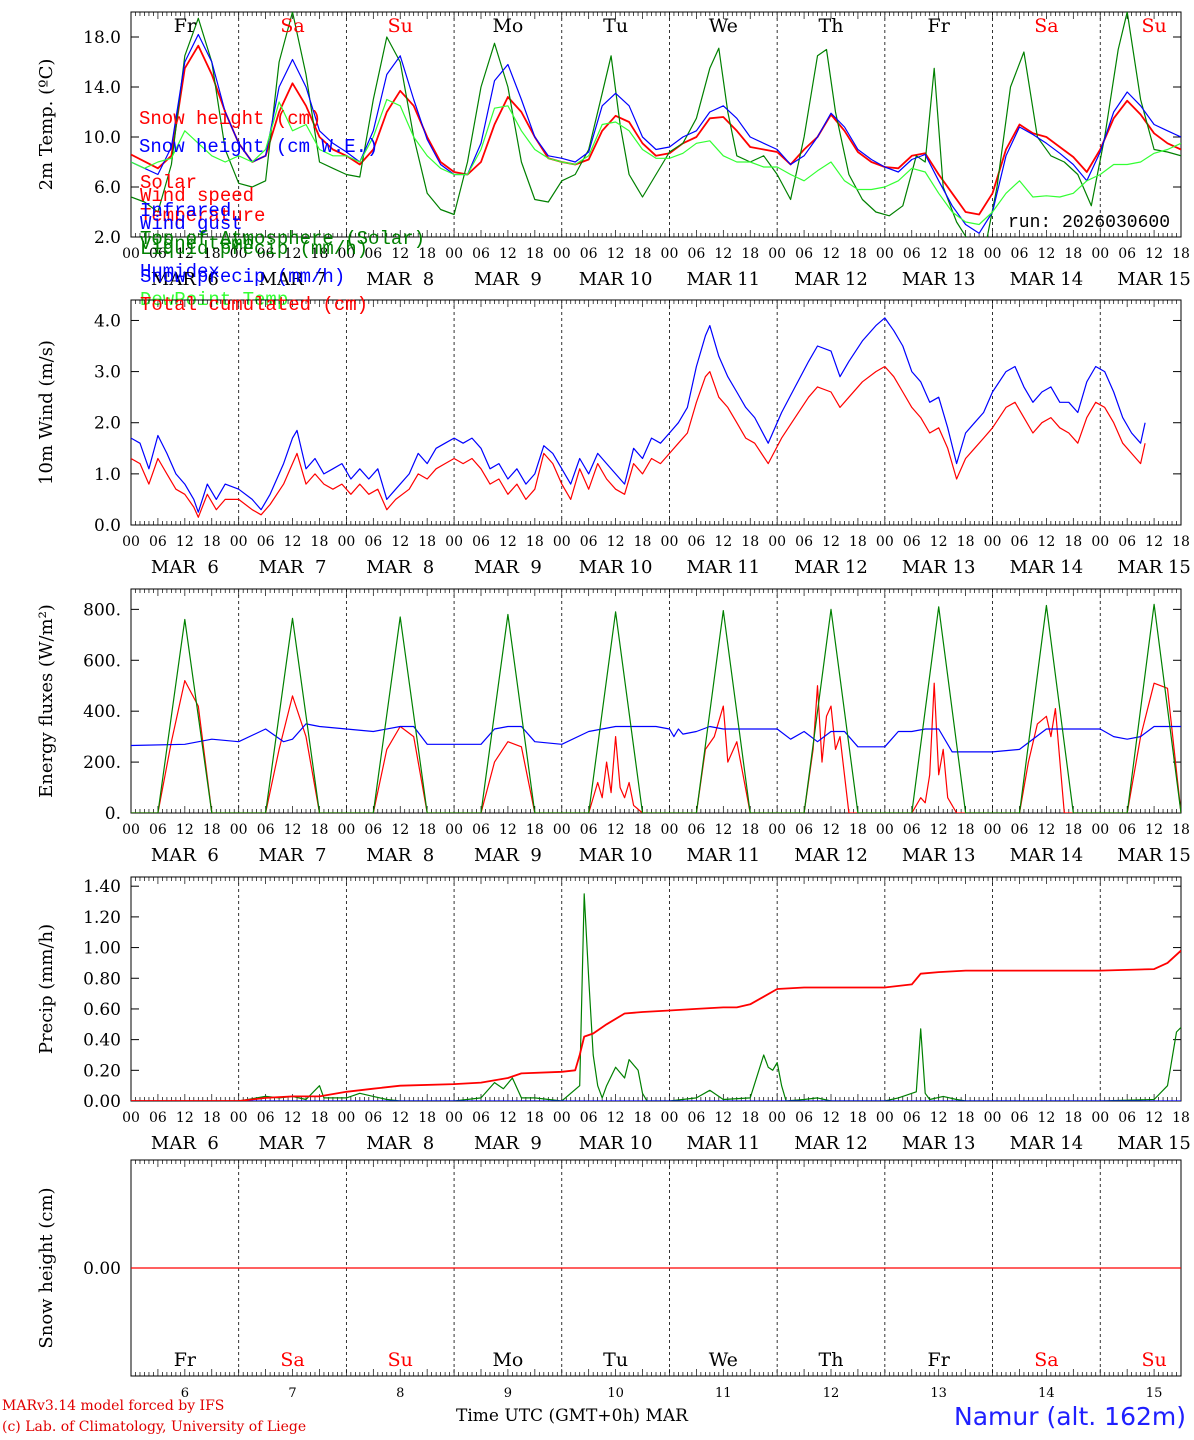 This screenshot has width=1194, height=1440. What do you see at coordinates (831, 1393) in the screenshot?
I see `day-number: 12` at bounding box center [831, 1393].